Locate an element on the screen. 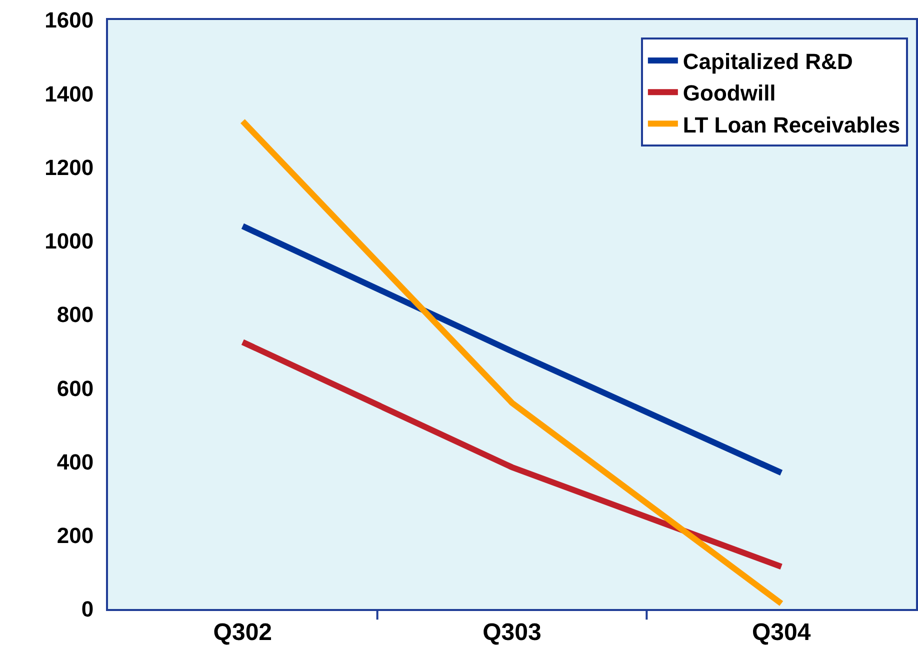 This screenshot has width=918, height=661. x-tick-label: Q302 is located at coordinates (242, 632).